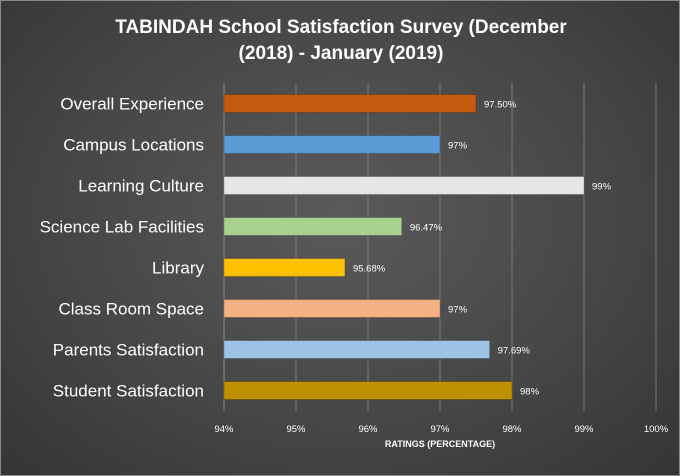  Describe the element at coordinates (368, 429) in the screenshot. I see `x-tick-label: 96%` at that location.